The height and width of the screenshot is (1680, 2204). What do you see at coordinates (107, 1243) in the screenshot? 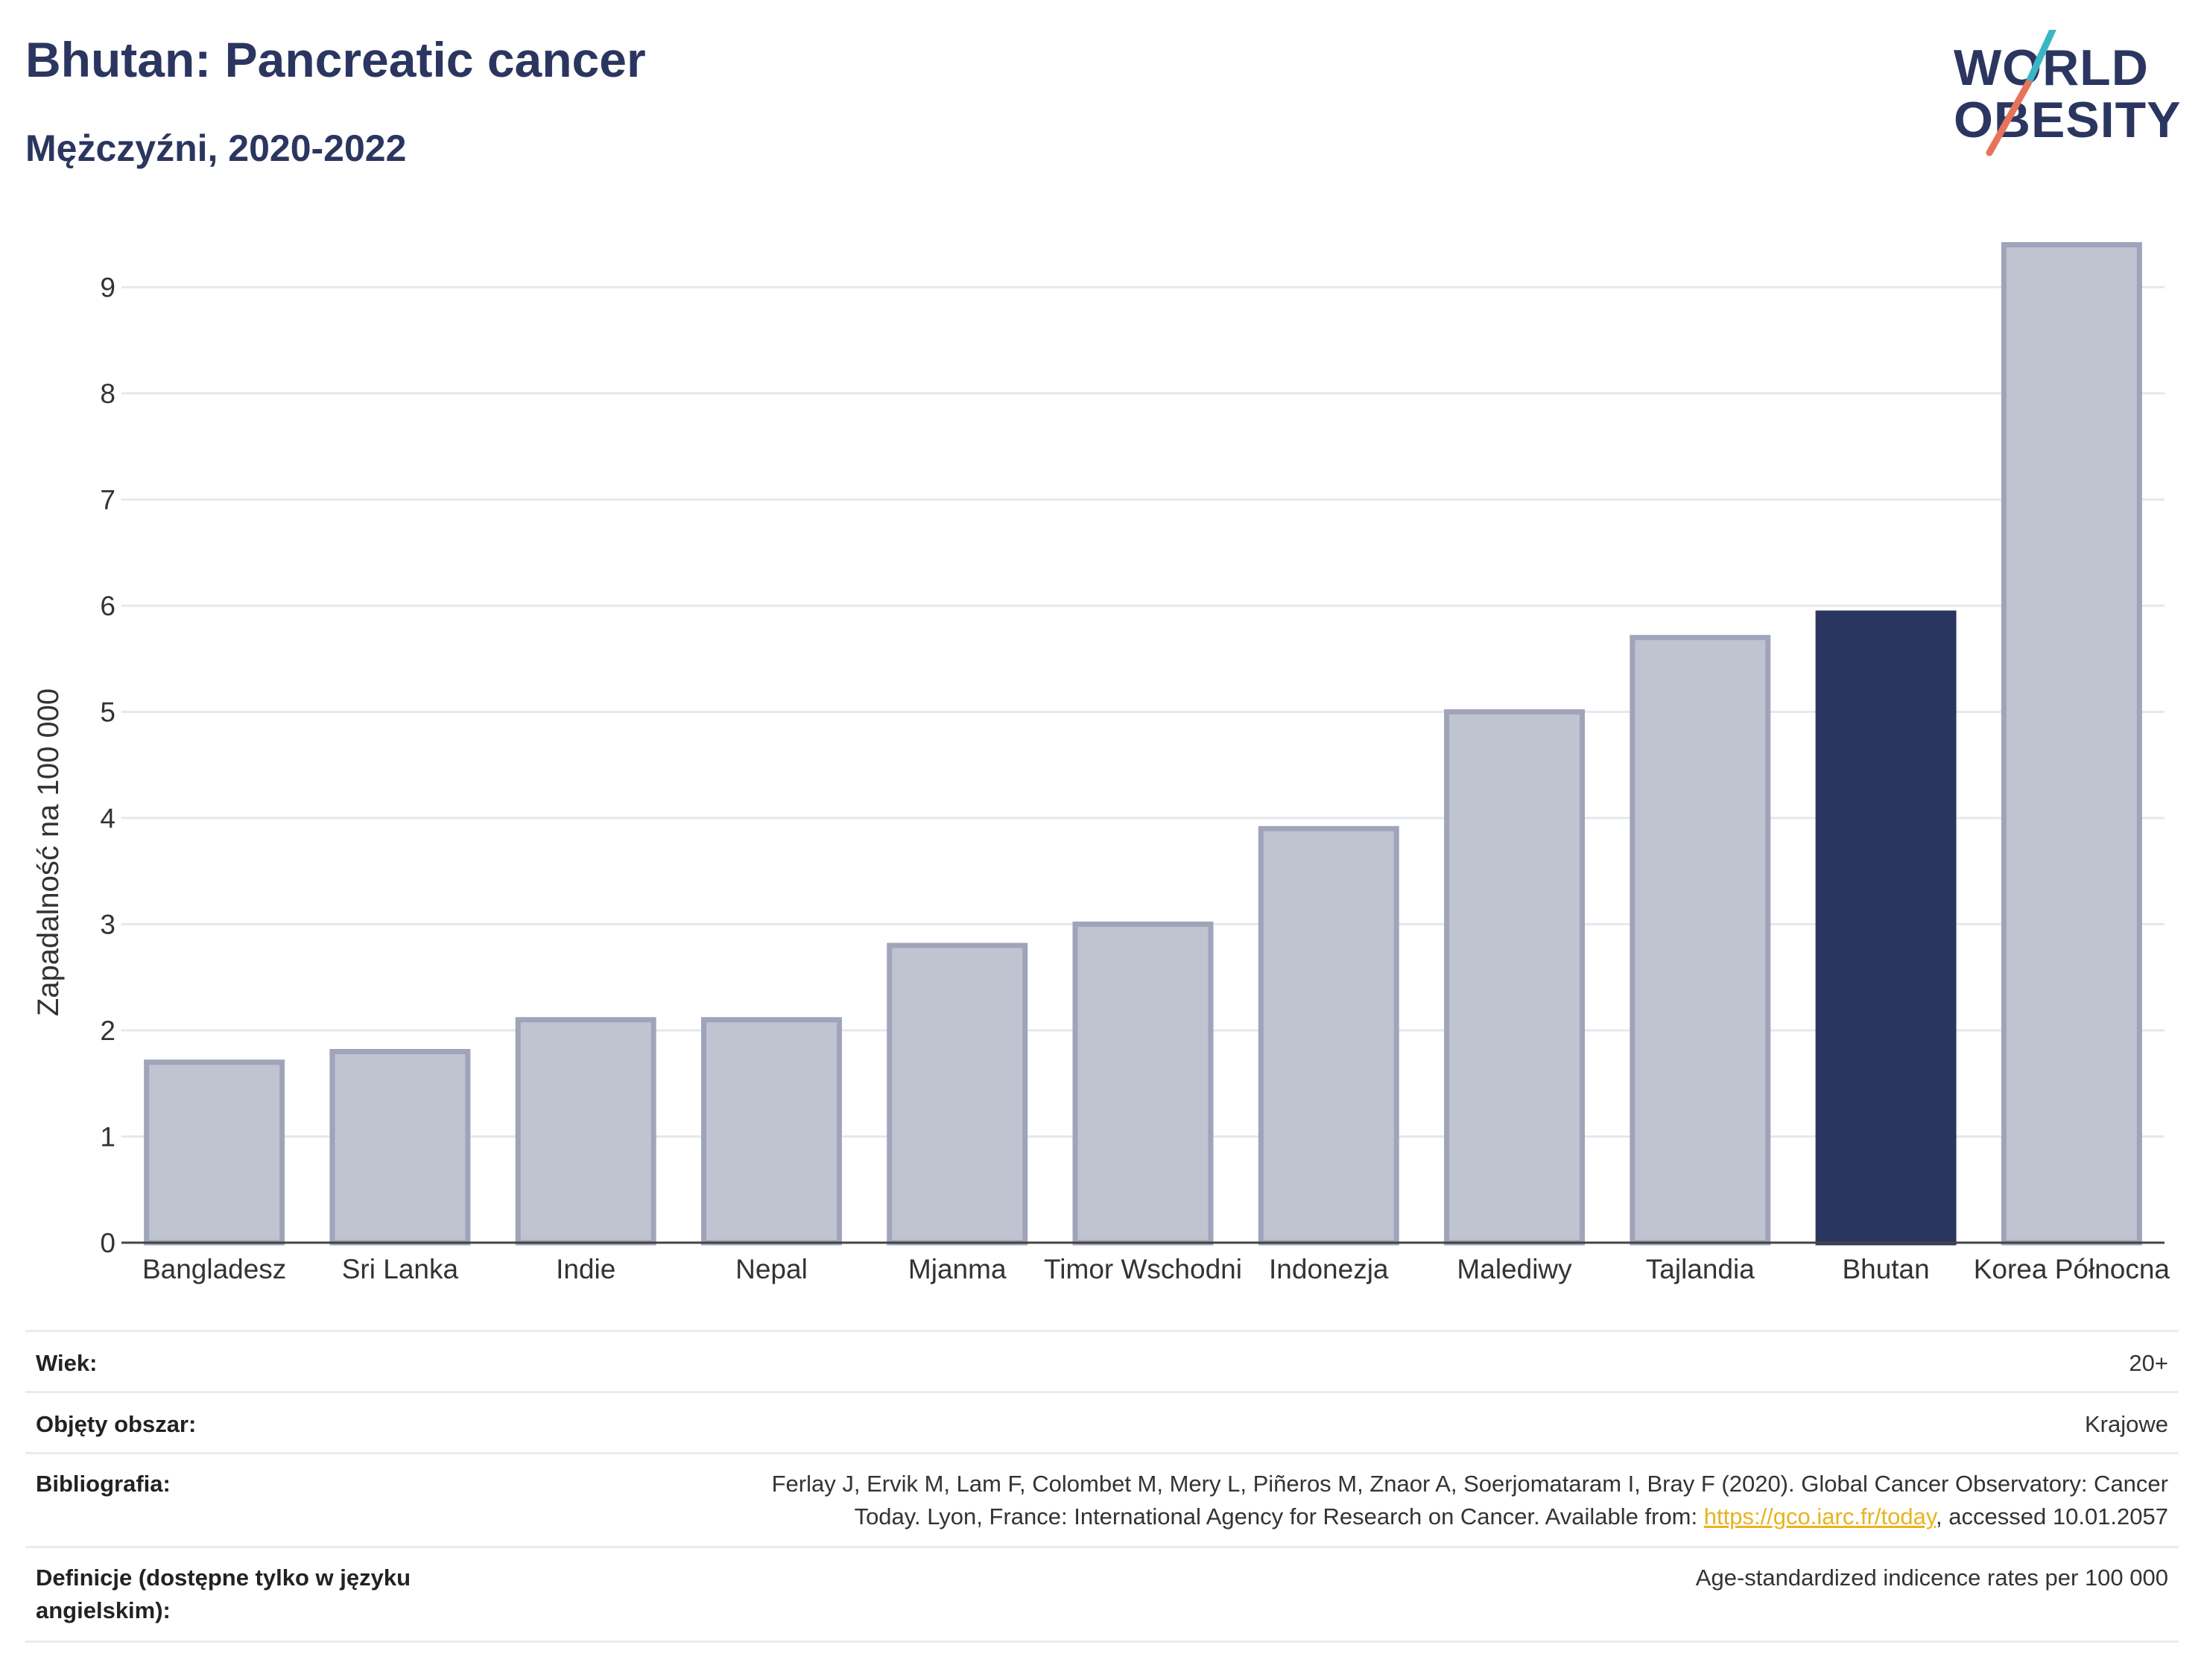
I see `y-tick-label: 0` at bounding box center [107, 1243].